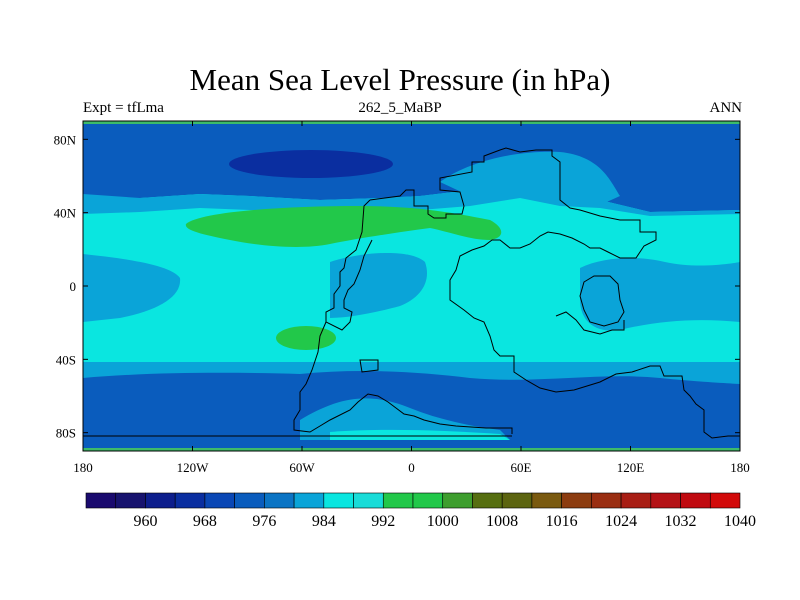  What do you see at coordinates (400, 79) in the screenshot?
I see `plot-title: Mean Sea Level Pressure (in hPa)` at bounding box center [400, 79].